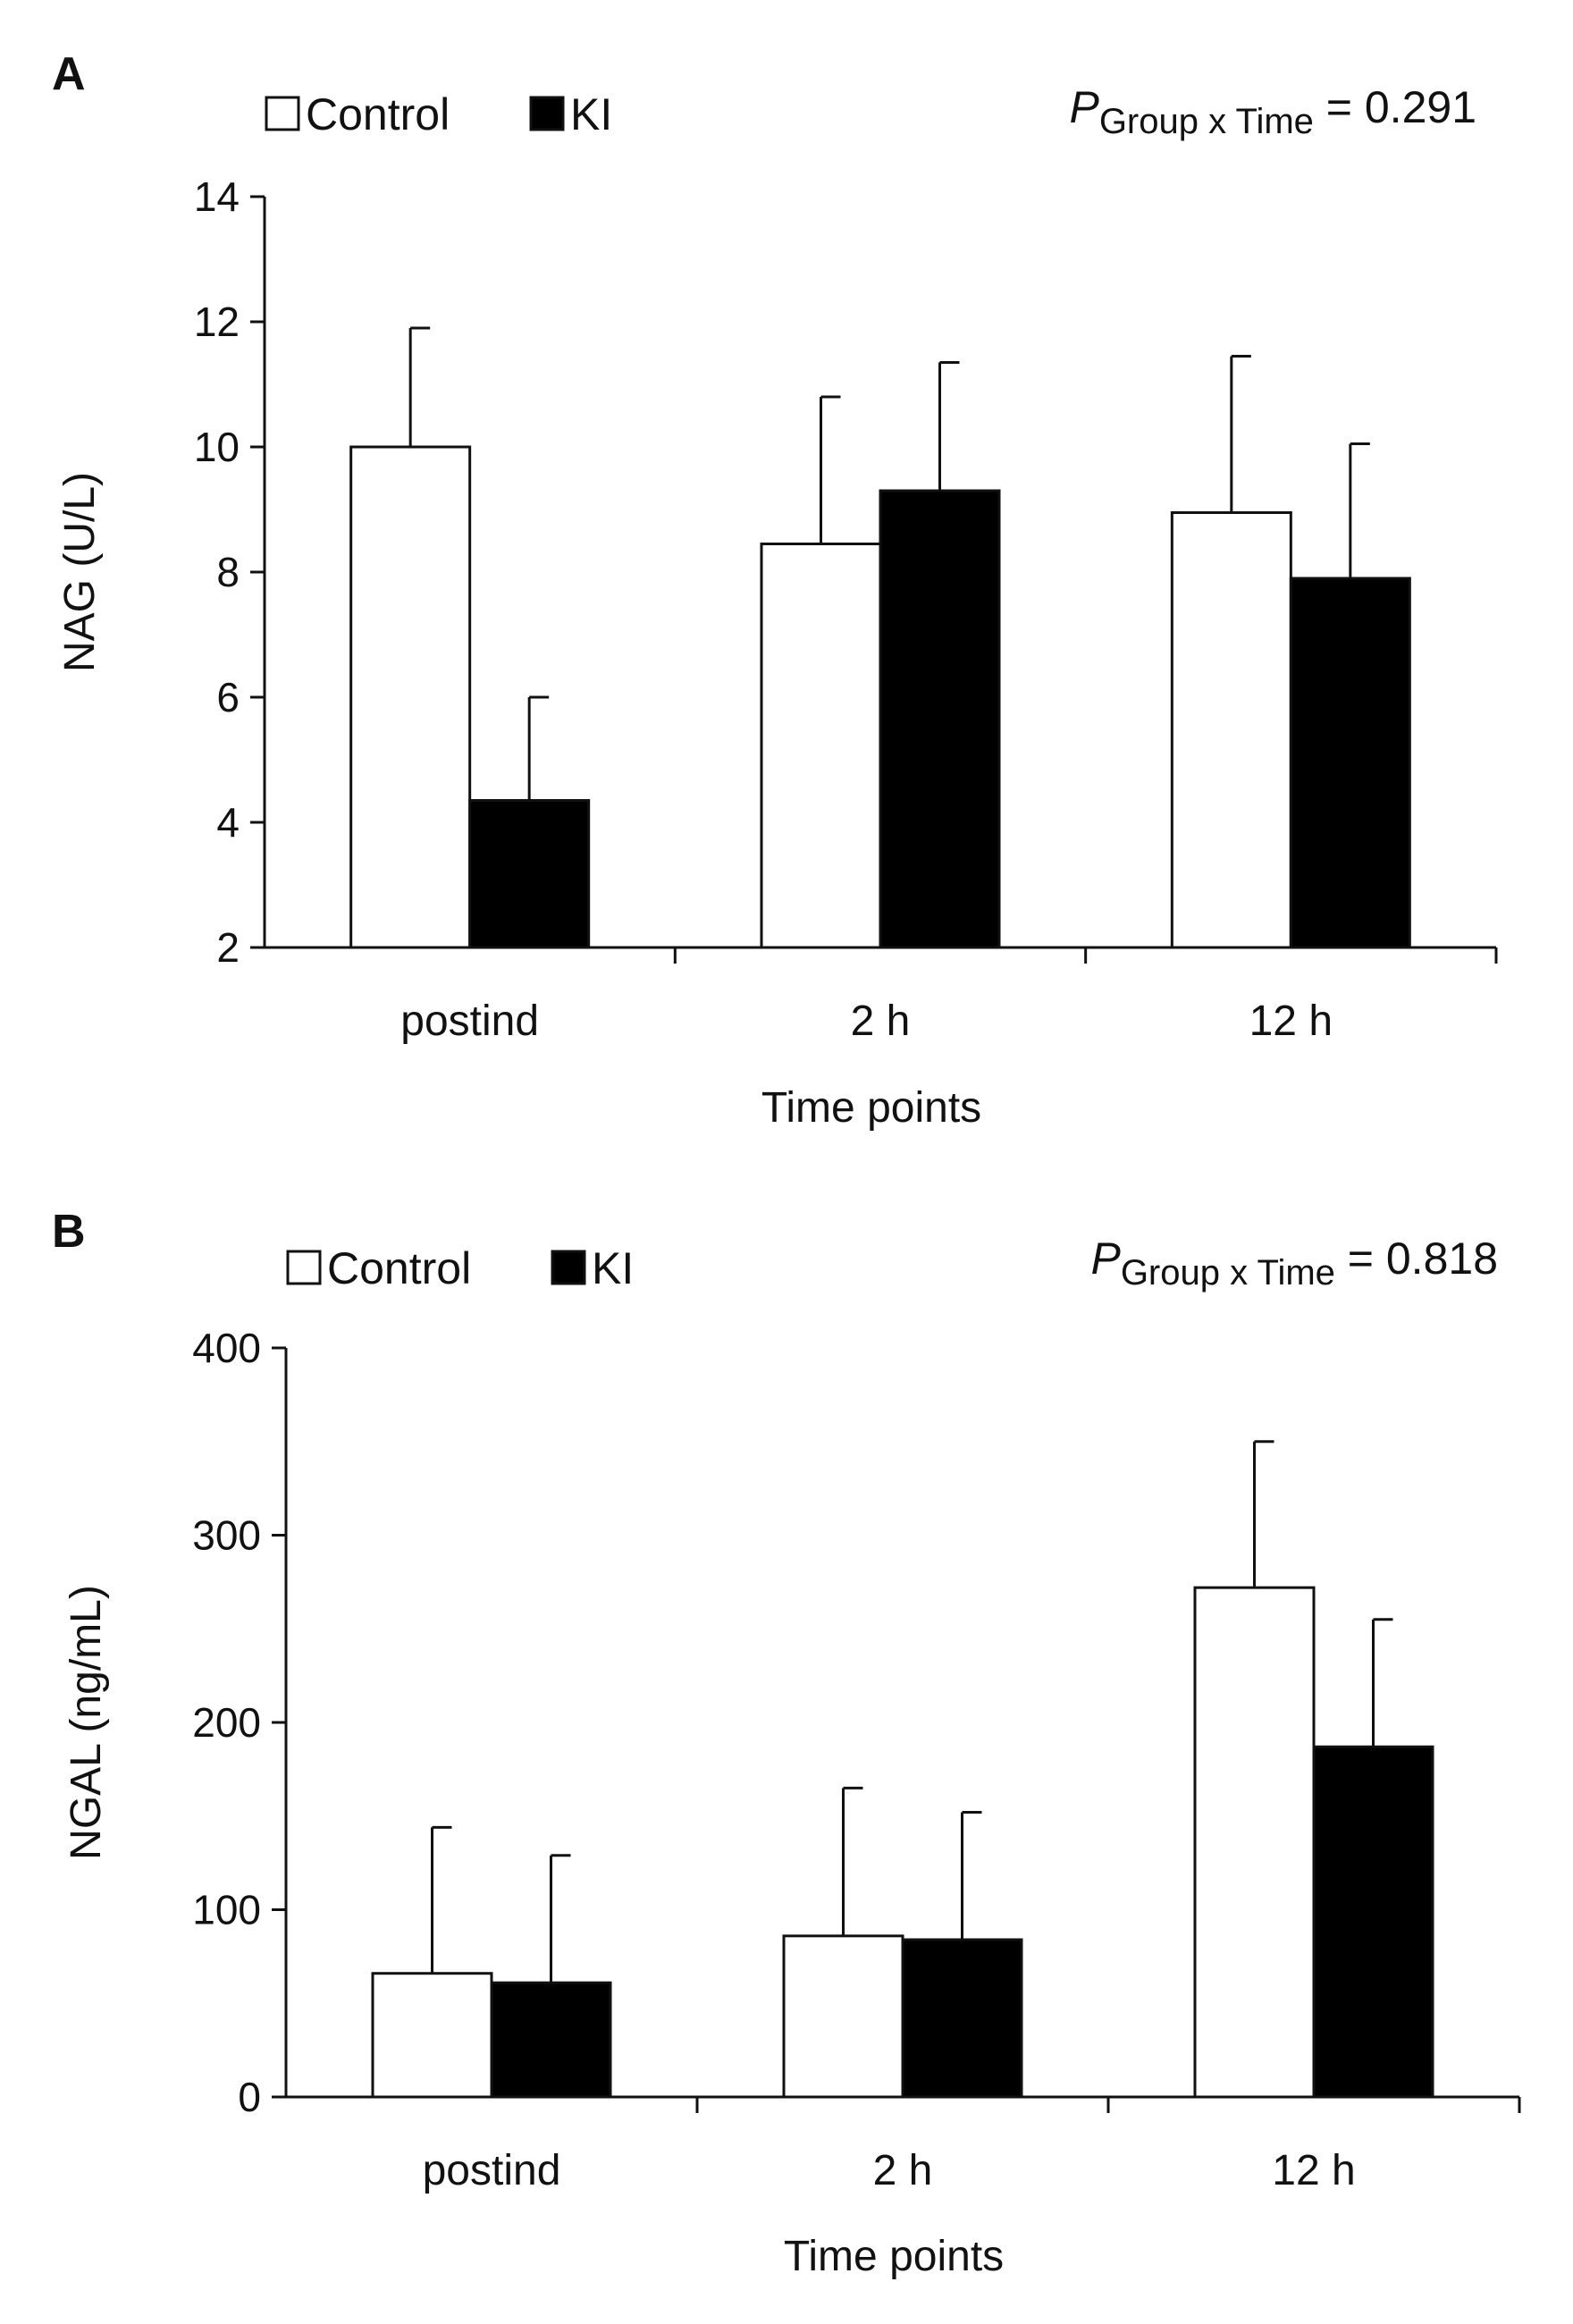 This screenshot has height=2324, width=1573. What do you see at coordinates (304, 1267) in the screenshot?
I see `panel-b-legend-swatch-control` at bounding box center [304, 1267].